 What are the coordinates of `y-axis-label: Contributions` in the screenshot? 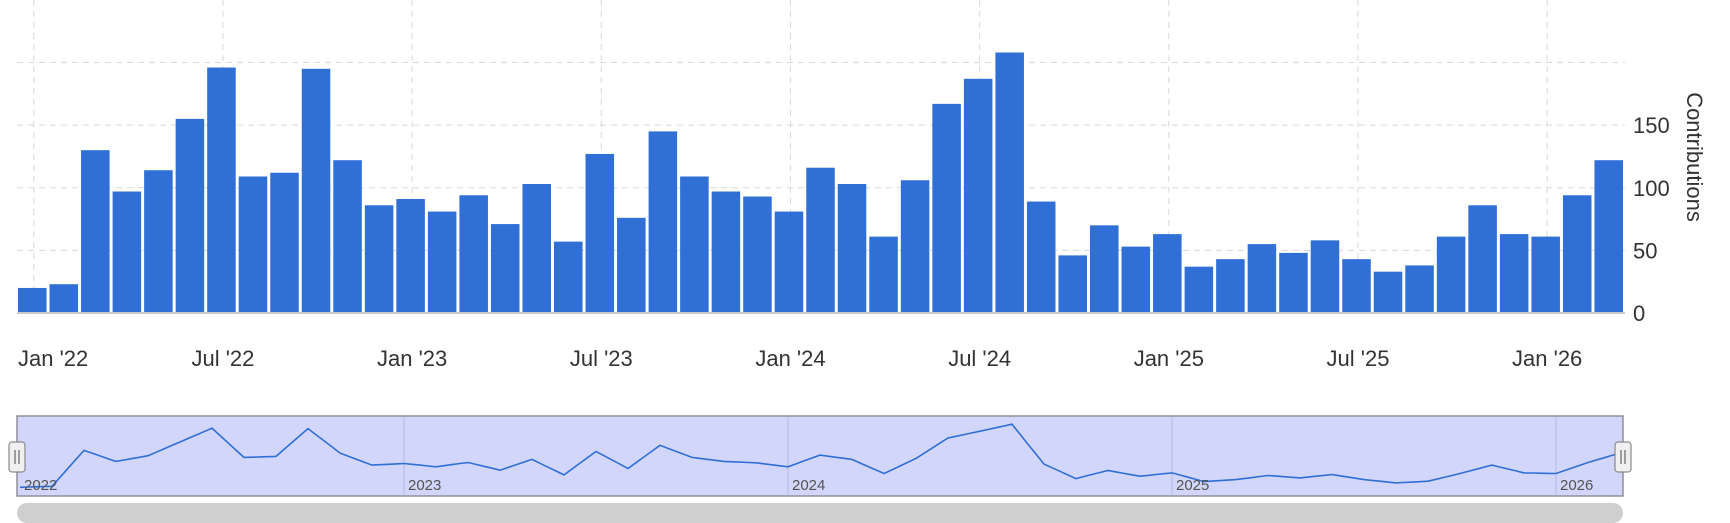 It's located at (1694, 157).